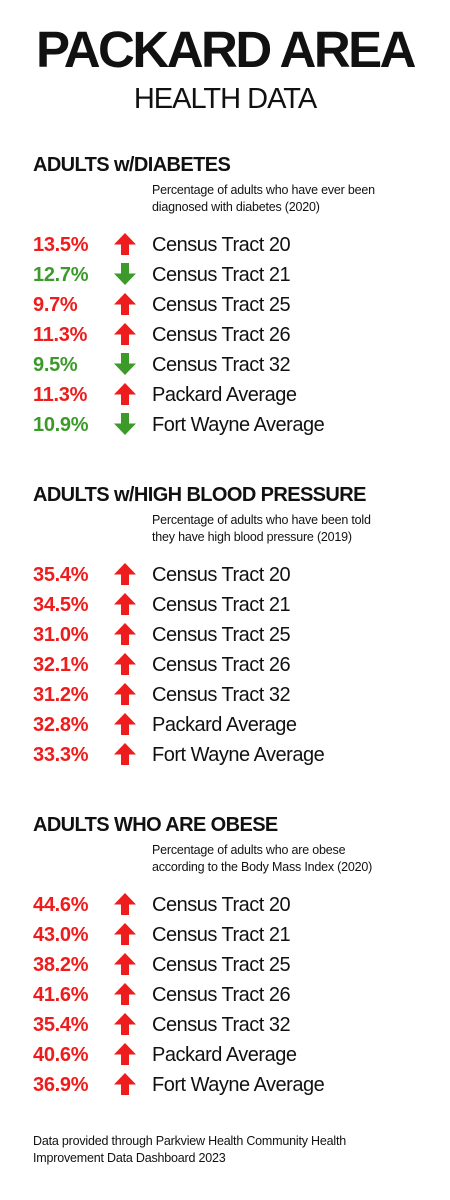  I want to click on page-subtitle: HEALTH DATA, so click(225, 99).